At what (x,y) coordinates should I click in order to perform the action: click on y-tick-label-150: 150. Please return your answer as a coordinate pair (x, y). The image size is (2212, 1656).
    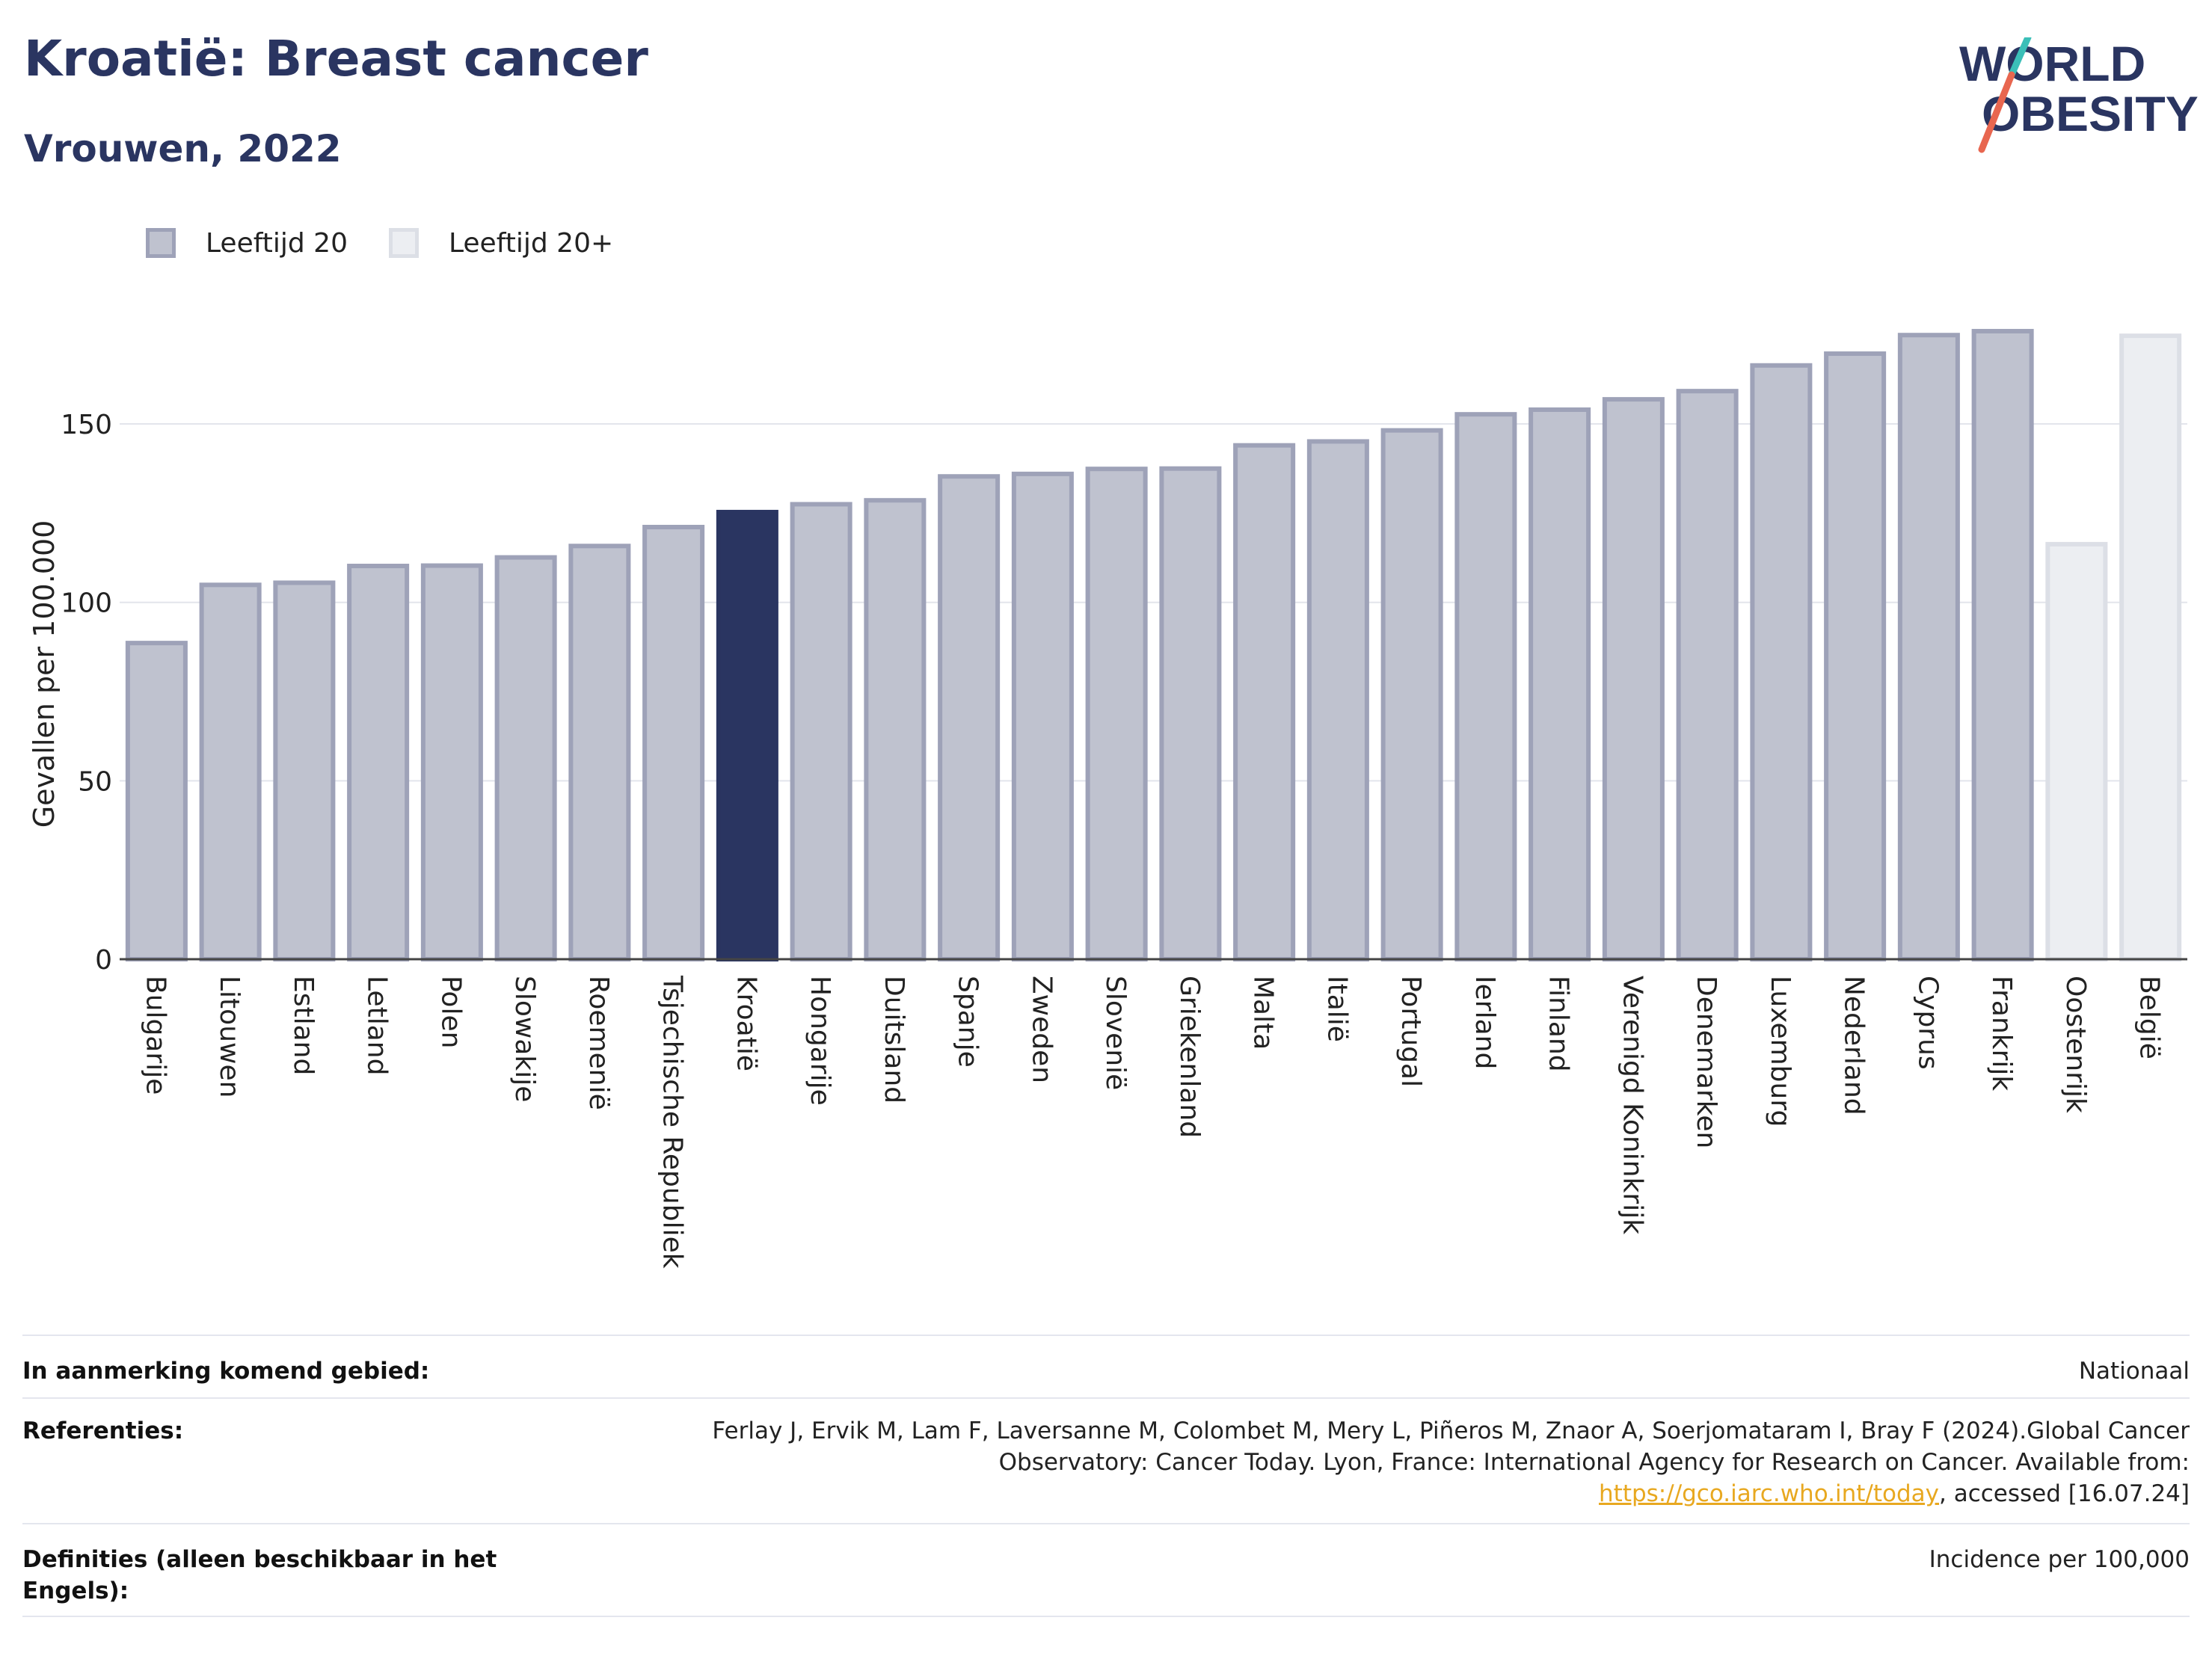
    Looking at the image, I should click on (86, 425).